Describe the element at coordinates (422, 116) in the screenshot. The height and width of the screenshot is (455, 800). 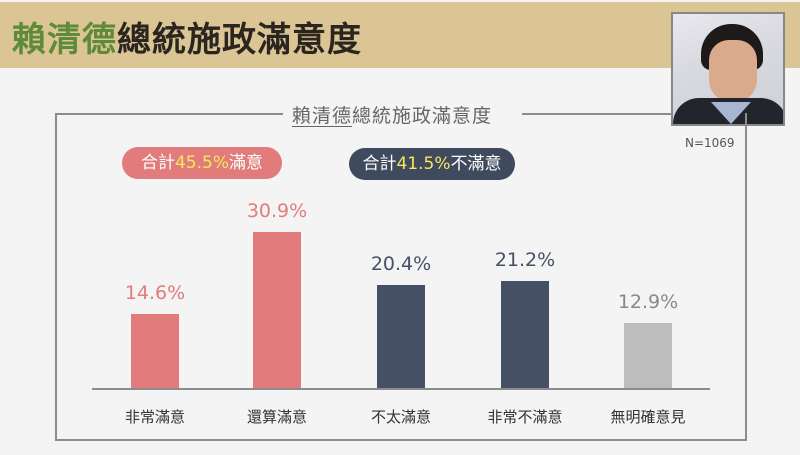
I see `chart-title-rest: 總統施政滿意度` at that location.